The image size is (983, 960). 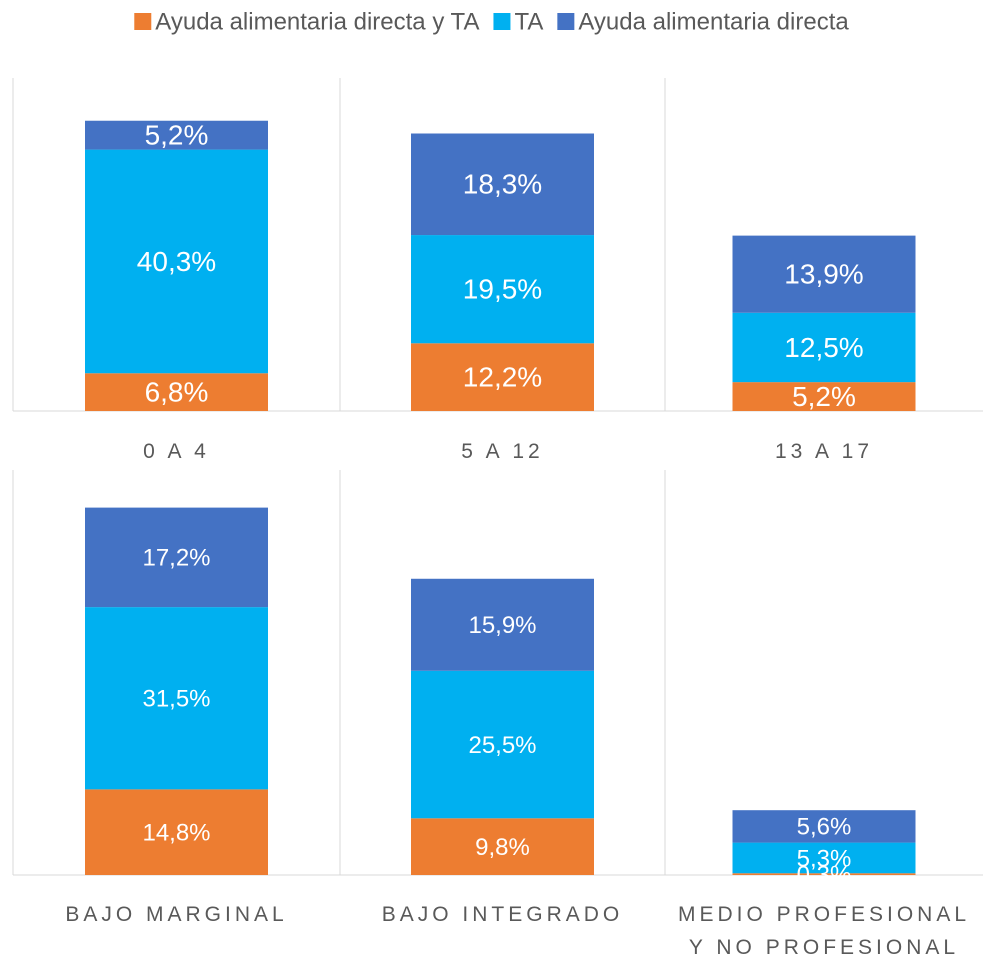 I want to click on value-label: 12,5%, so click(x=823, y=347).